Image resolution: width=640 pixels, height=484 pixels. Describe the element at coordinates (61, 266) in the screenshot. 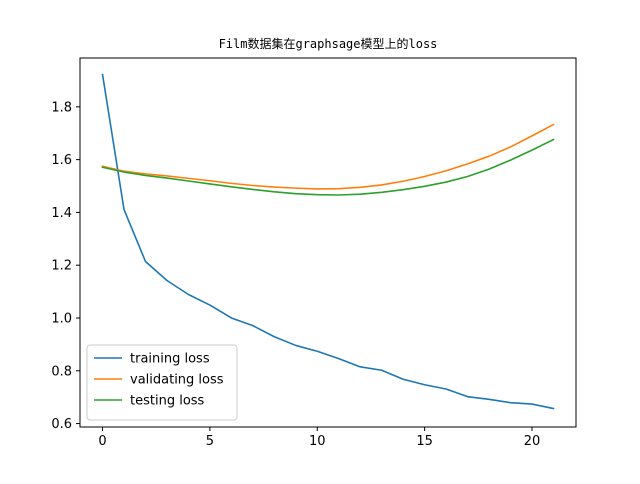

I see `y-tick-label: 1.2` at that location.